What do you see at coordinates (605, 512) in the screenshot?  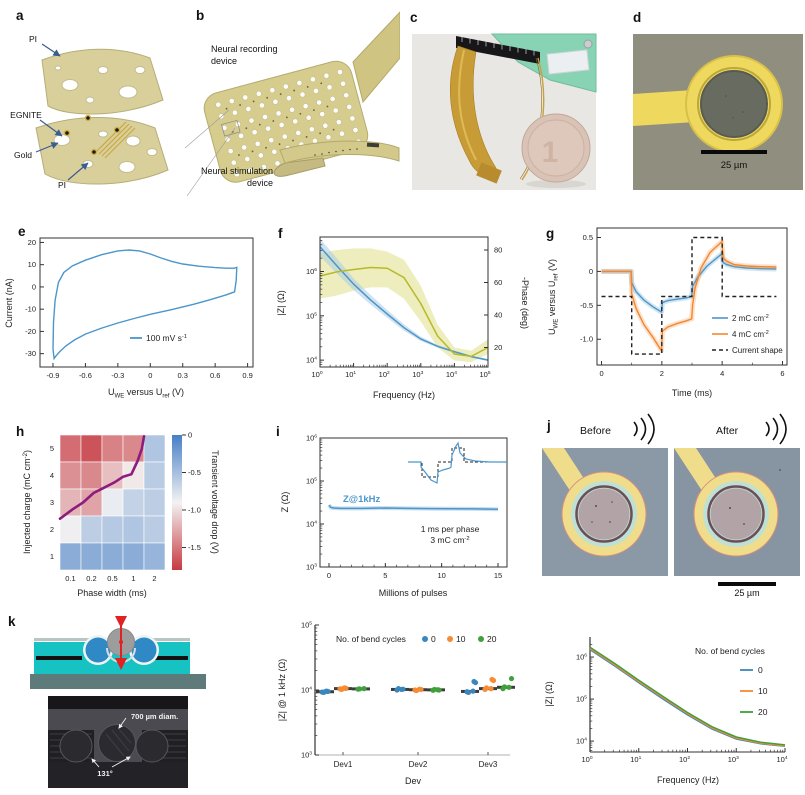 I see `before-image` at bounding box center [605, 512].